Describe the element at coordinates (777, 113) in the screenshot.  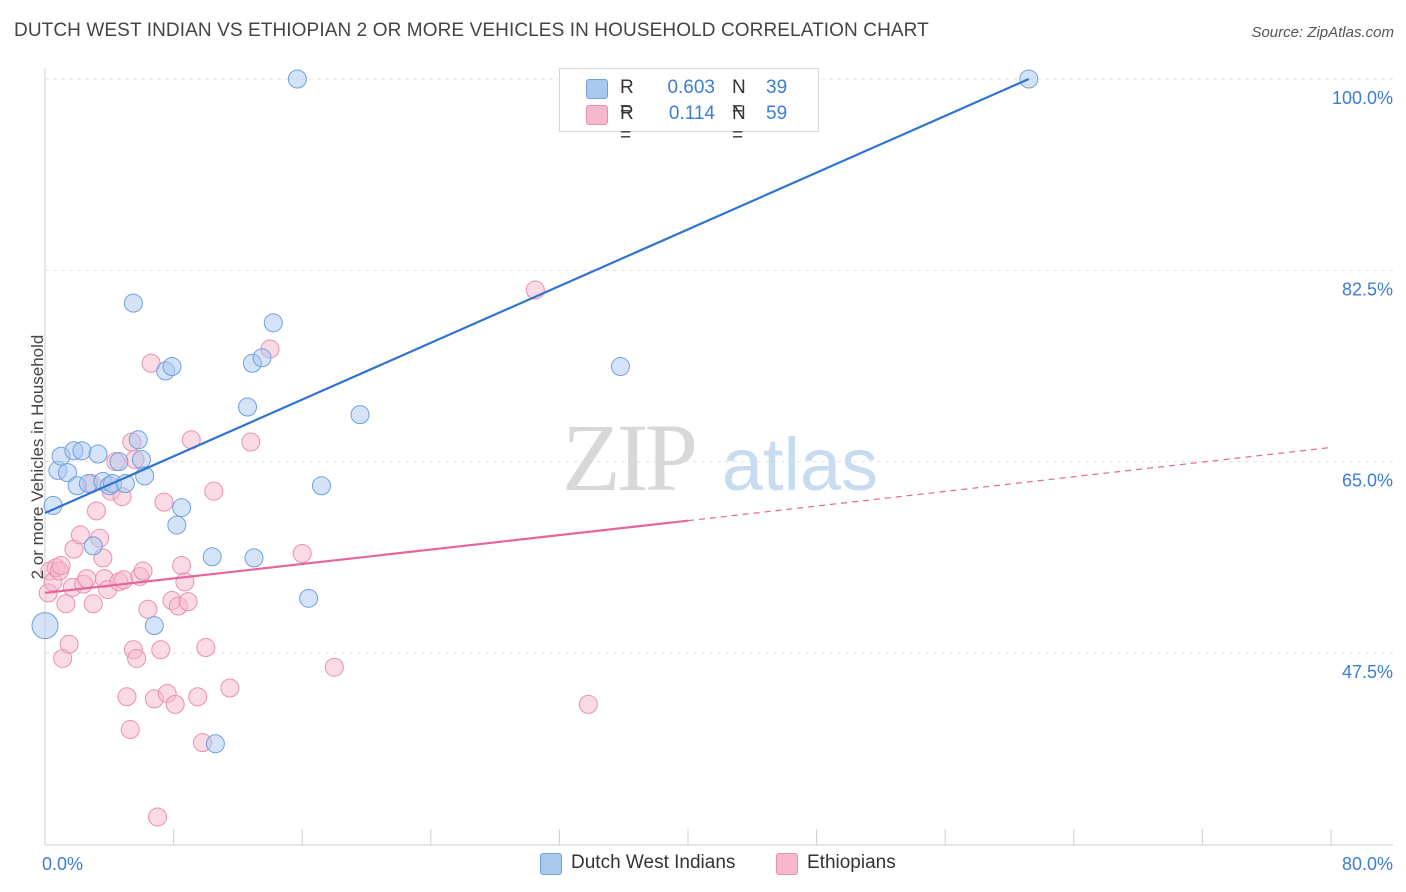
I see `legend-n-value: 59` at that location.